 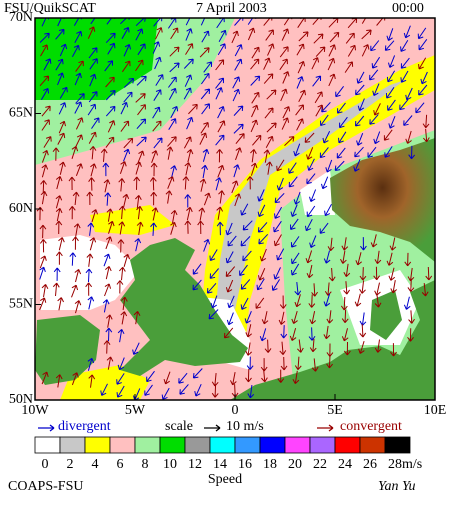 What do you see at coordinates (371, 426) in the screenshot?
I see `convergent-label: convergent` at bounding box center [371, 426].